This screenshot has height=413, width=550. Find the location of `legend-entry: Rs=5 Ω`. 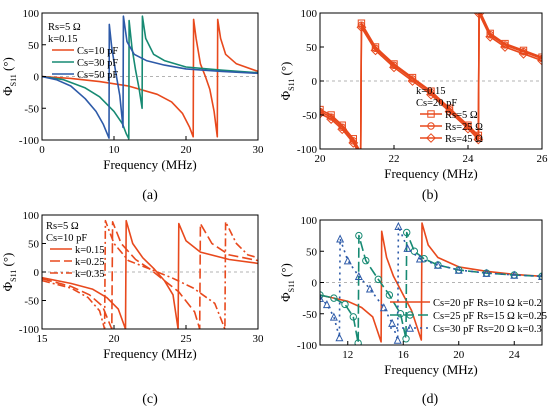

legend-entry: Rs=5 Ω is located at coordinates (461, 115).